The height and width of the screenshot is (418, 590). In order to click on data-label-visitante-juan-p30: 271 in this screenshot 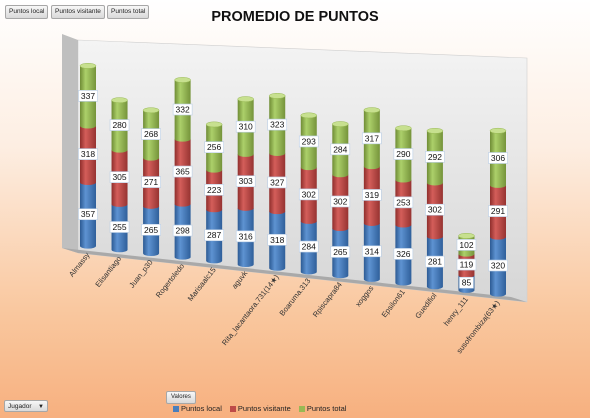, I will do `click(151, 182)`.